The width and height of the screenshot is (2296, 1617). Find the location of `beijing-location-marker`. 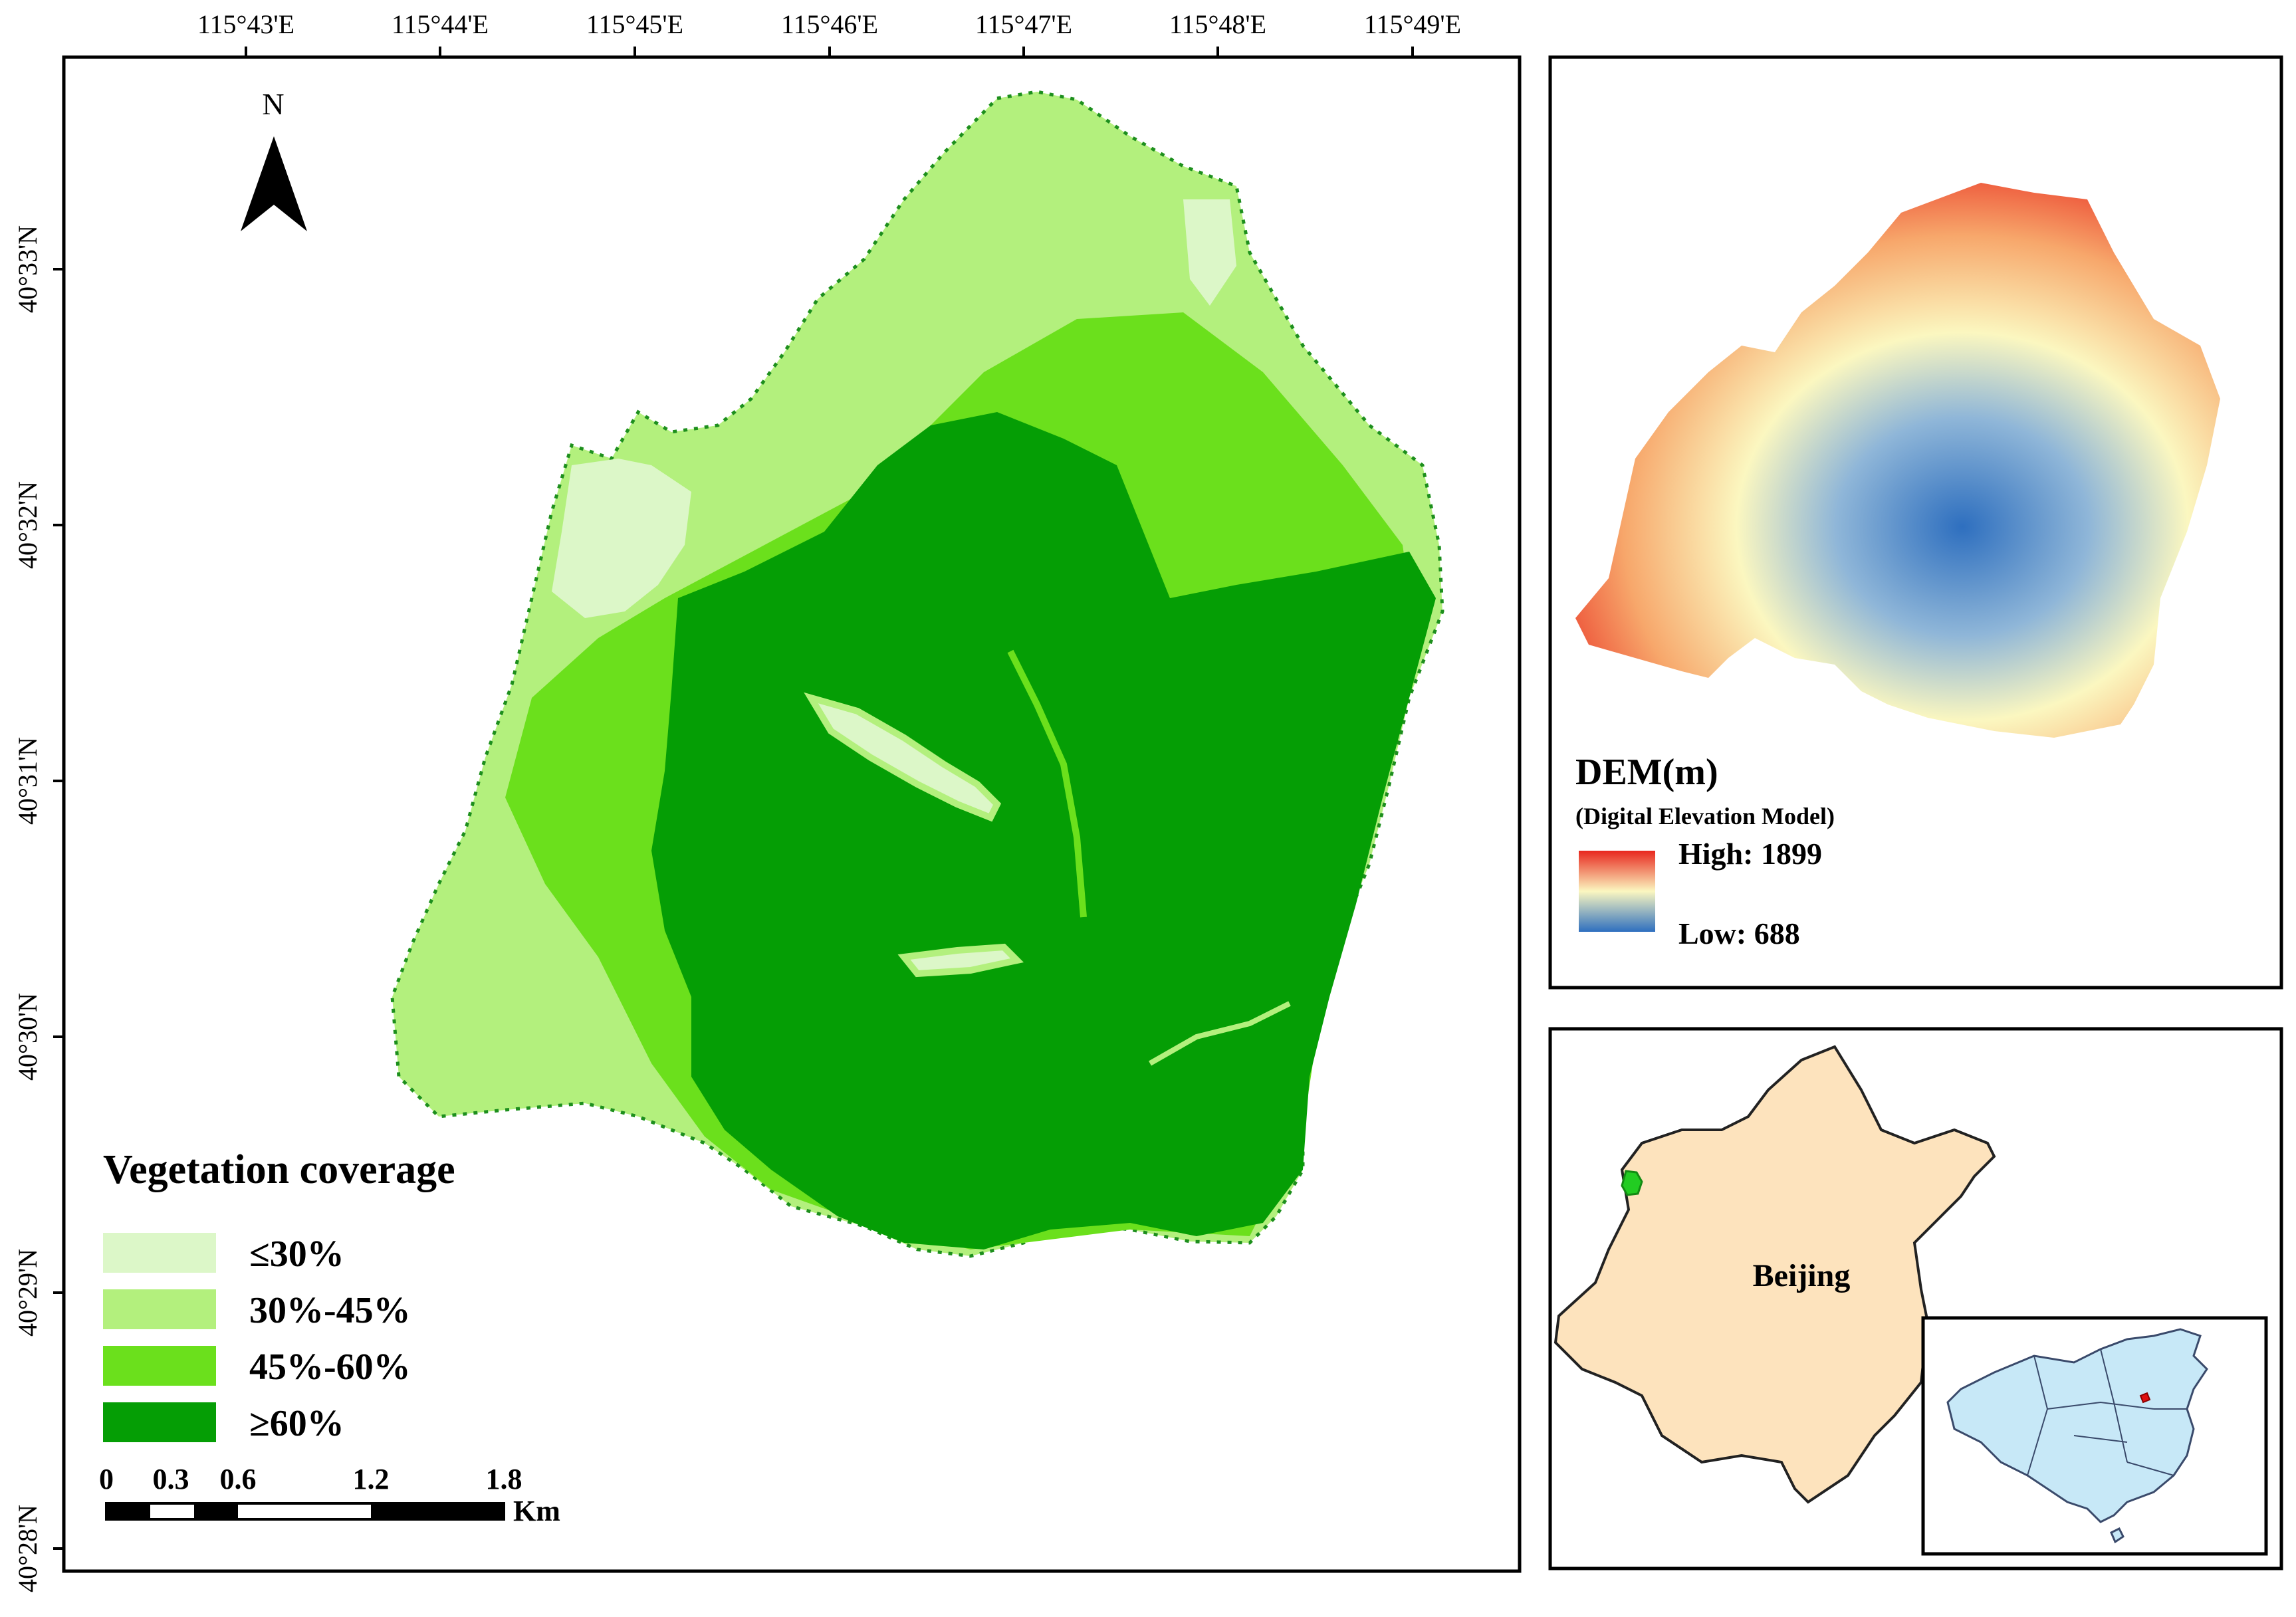

beijing-location-marker is located at coordinates (2145, 1398).